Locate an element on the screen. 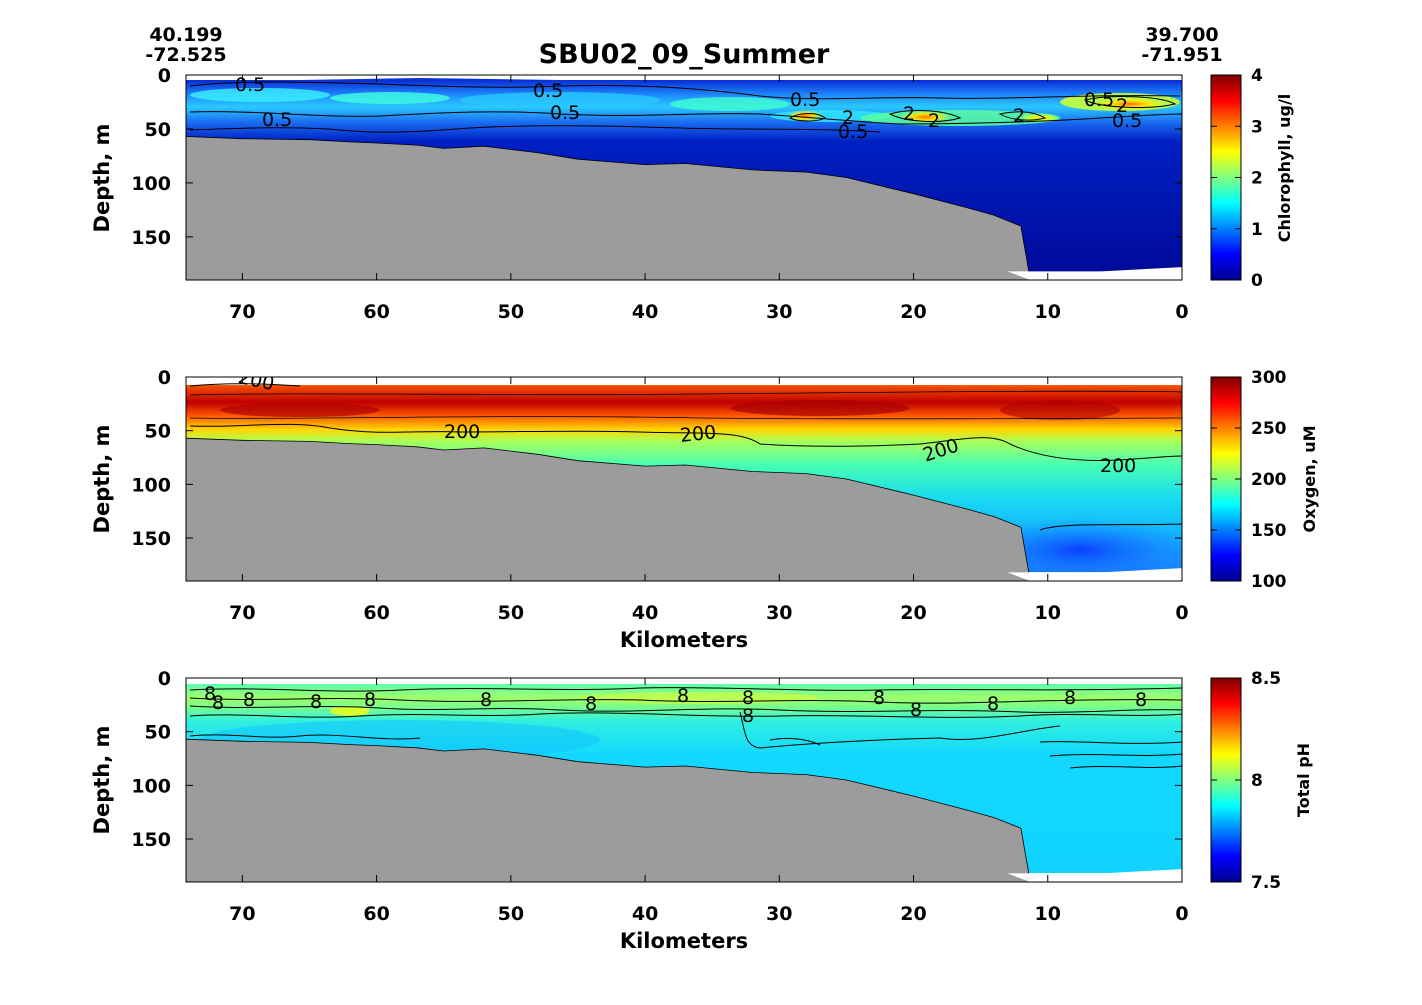 This screenshot has width=1422, height=1005. colorbar-tick-label: 100 is located at coordinates (1269, 582).